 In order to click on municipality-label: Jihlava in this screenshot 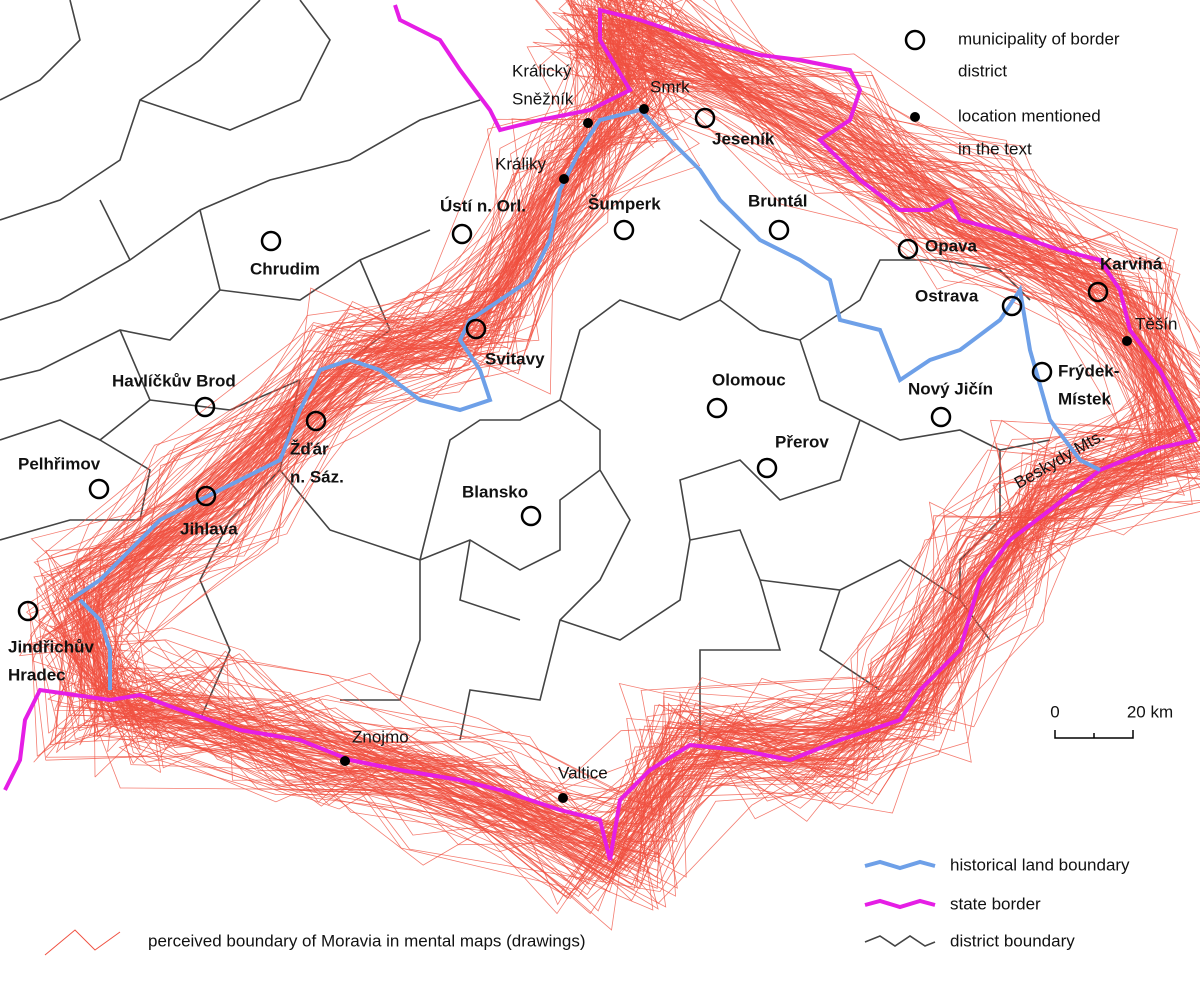, I will do `click(209, 528)`.